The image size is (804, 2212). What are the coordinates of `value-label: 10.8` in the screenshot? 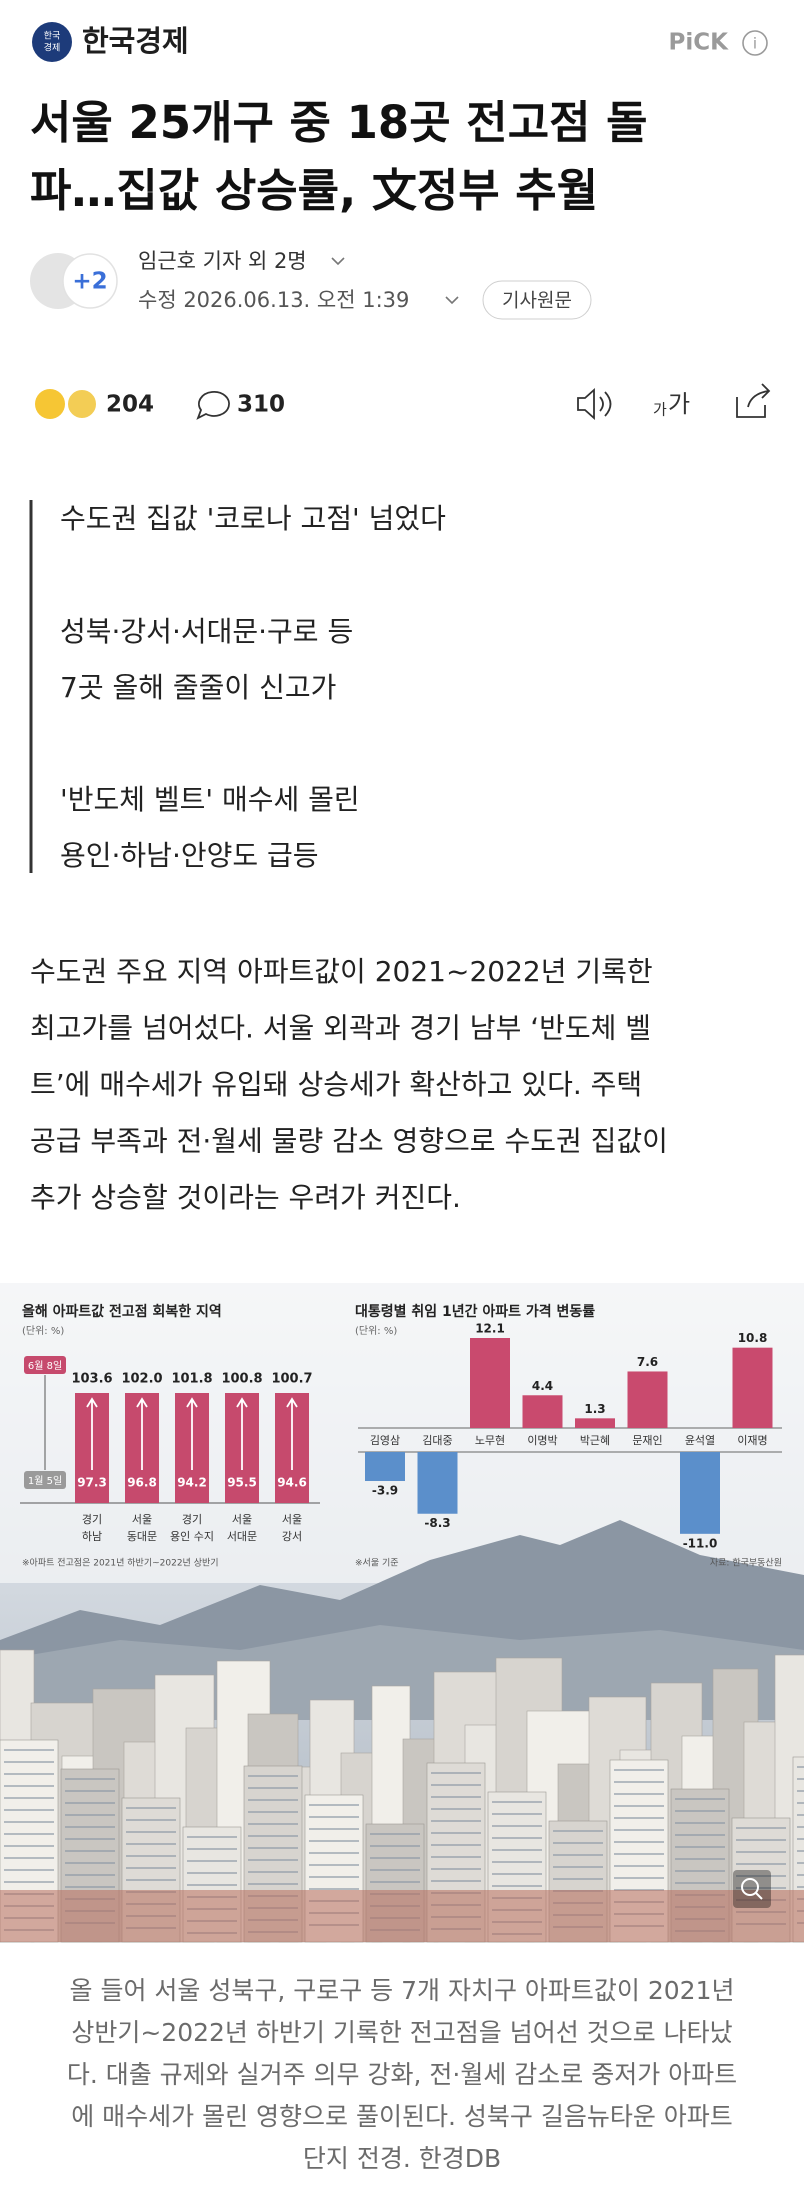 It's located at (753, 1338).